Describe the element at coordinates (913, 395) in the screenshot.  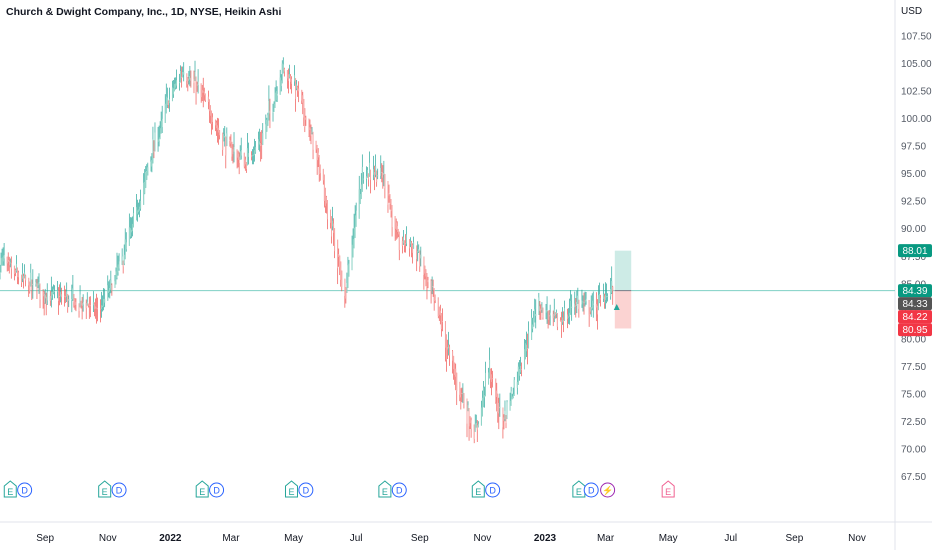
I see `y-tick-label: 75.00` at that location.